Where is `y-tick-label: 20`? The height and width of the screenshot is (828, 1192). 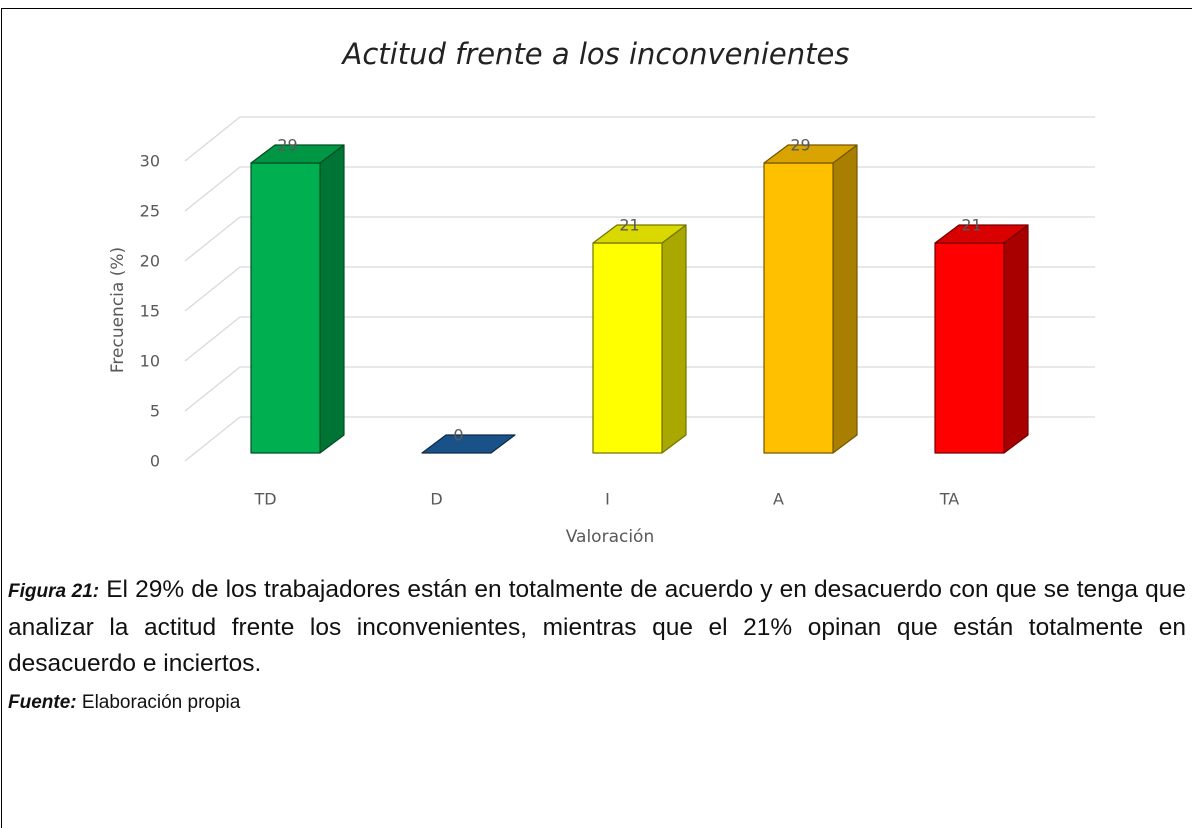 y-tick-label: 20 is located at coordinates (150, 261).